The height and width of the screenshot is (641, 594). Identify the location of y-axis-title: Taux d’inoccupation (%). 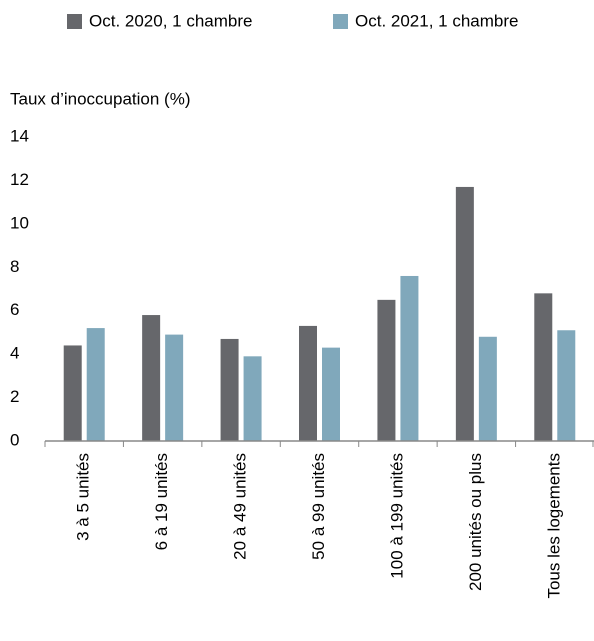
(100, 98).